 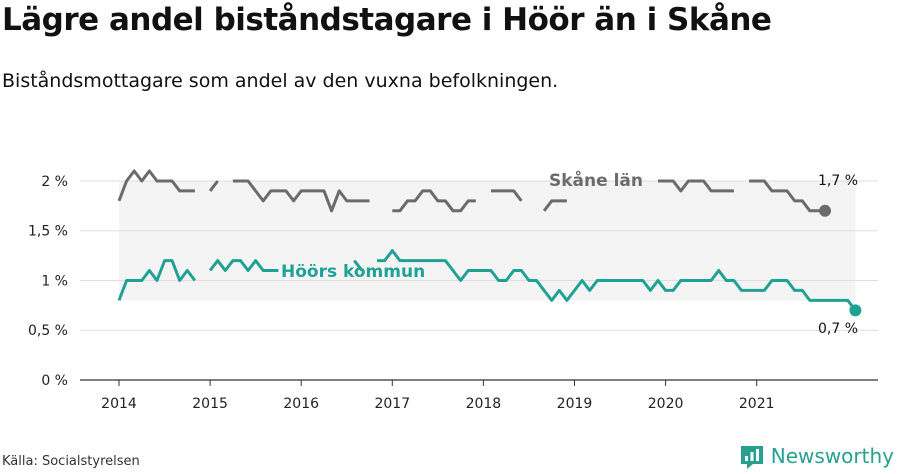 What do you see at coordinates (54, 381) in the screenshot?
I see `y-tick-label: 0 %` at bounding box center [54, 381].